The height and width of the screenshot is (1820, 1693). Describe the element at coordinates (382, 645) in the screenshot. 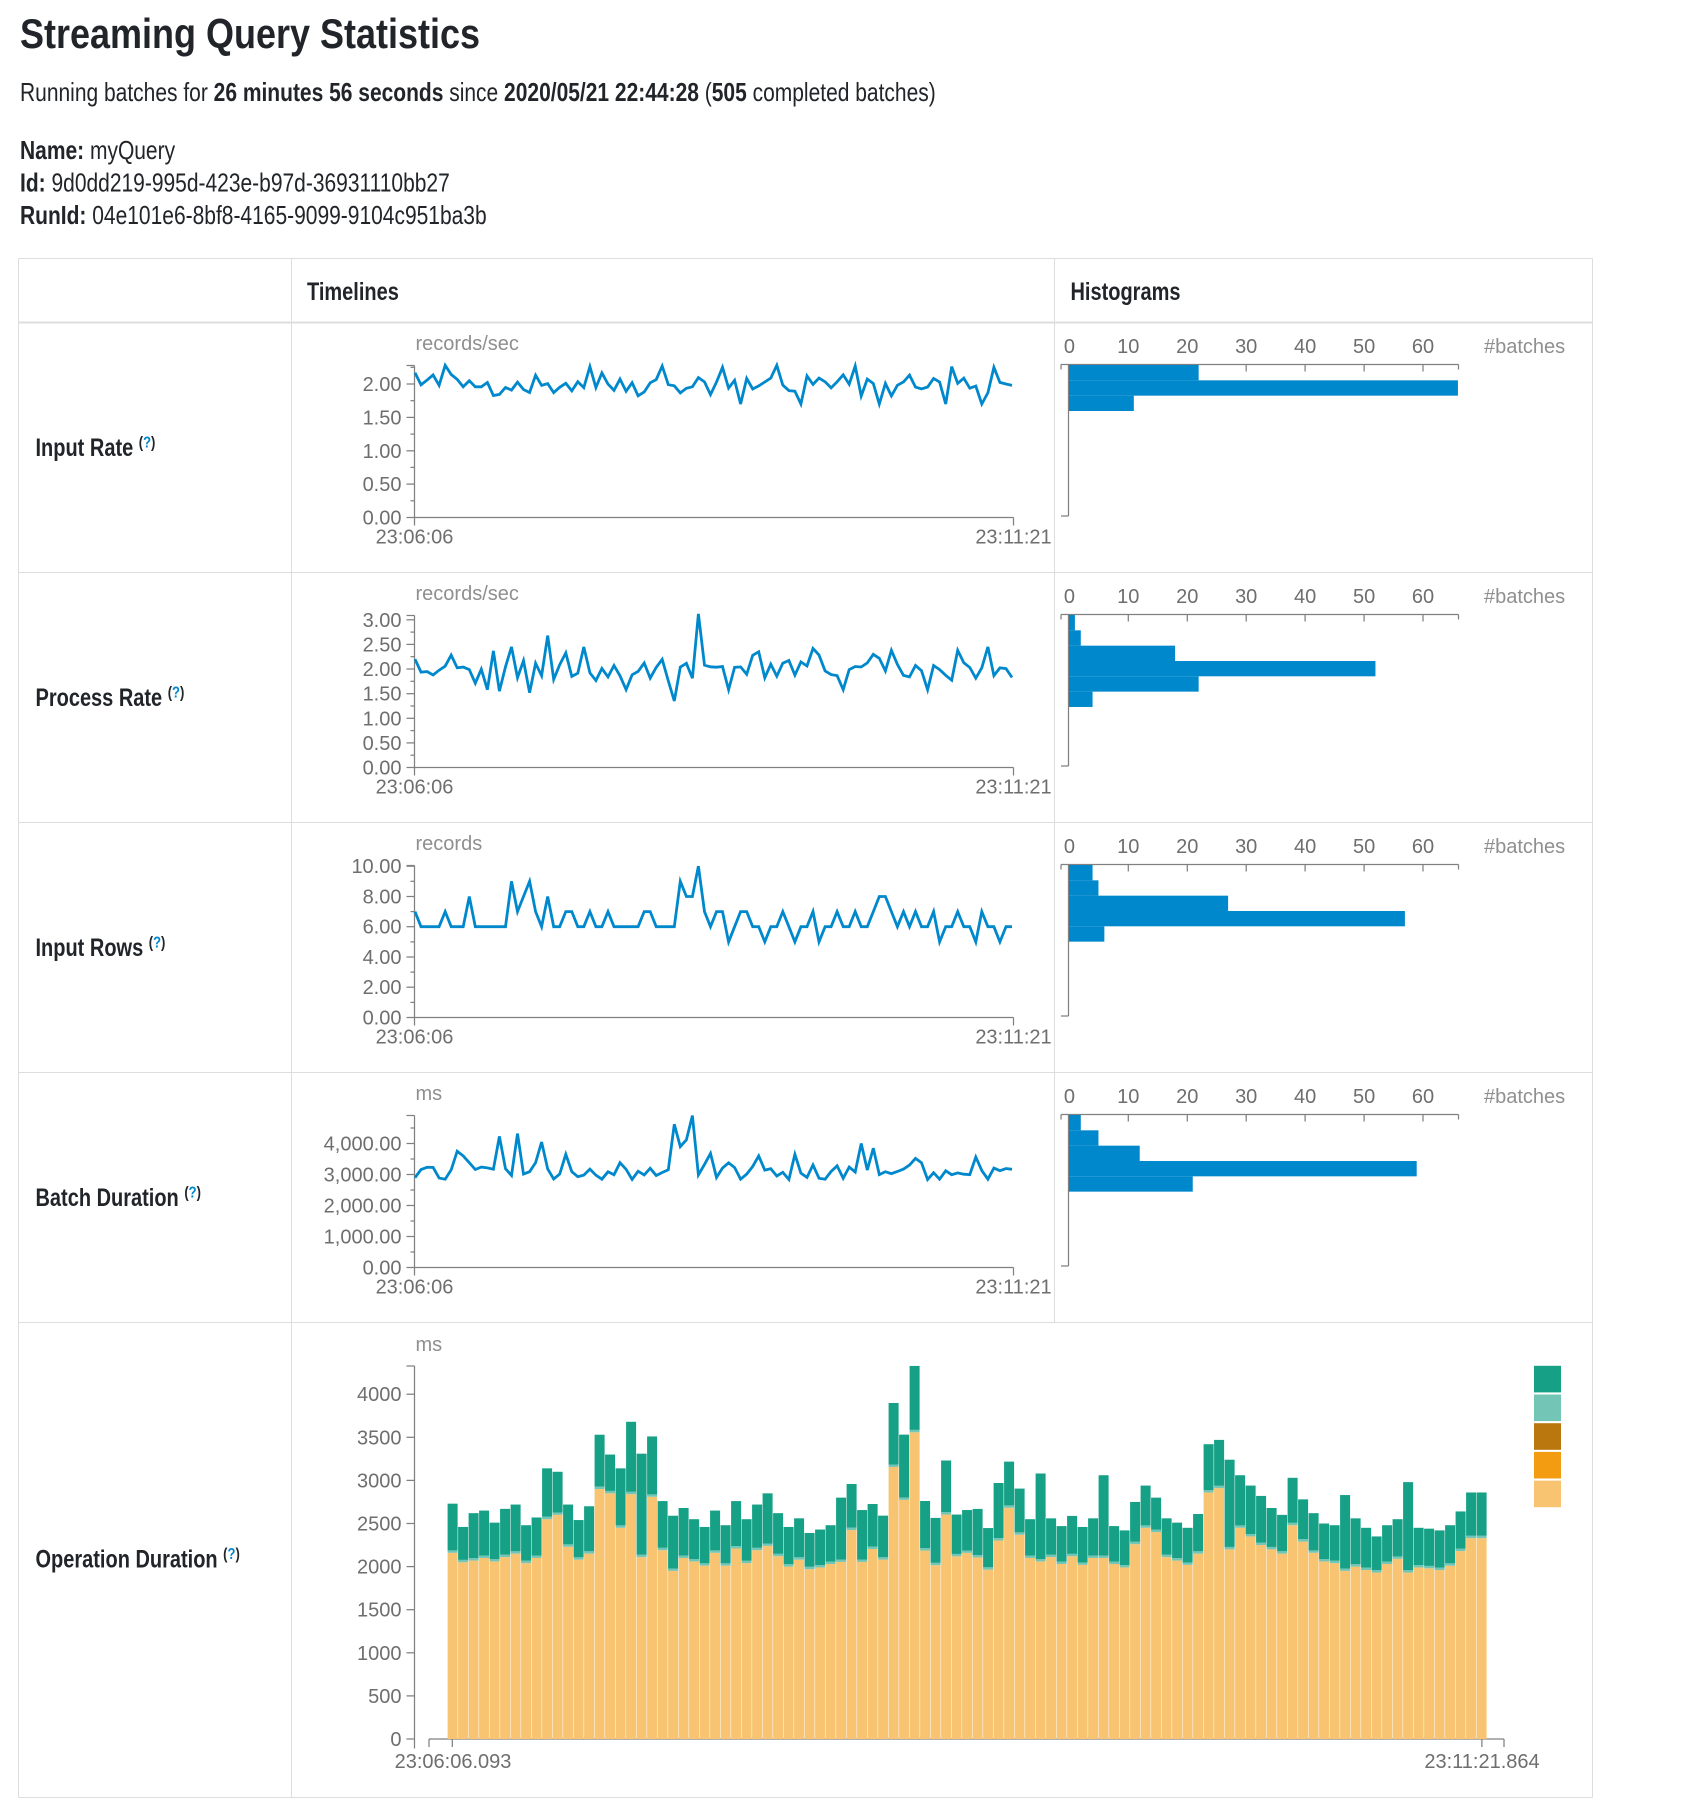

I see `svg-text: 2.50` at that location.